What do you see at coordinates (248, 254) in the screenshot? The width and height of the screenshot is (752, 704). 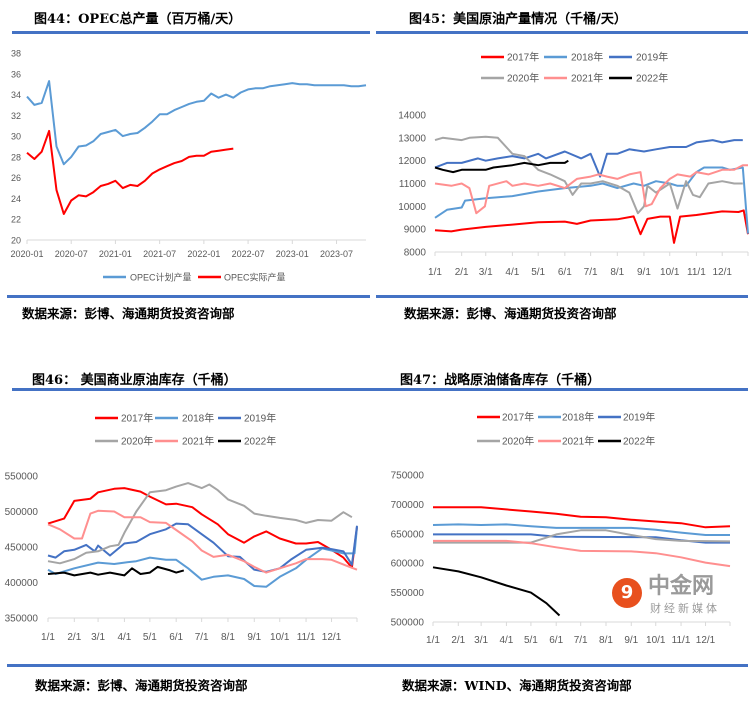 I see `x-tick-label: 2022-07` at bounding box center [248, 254].